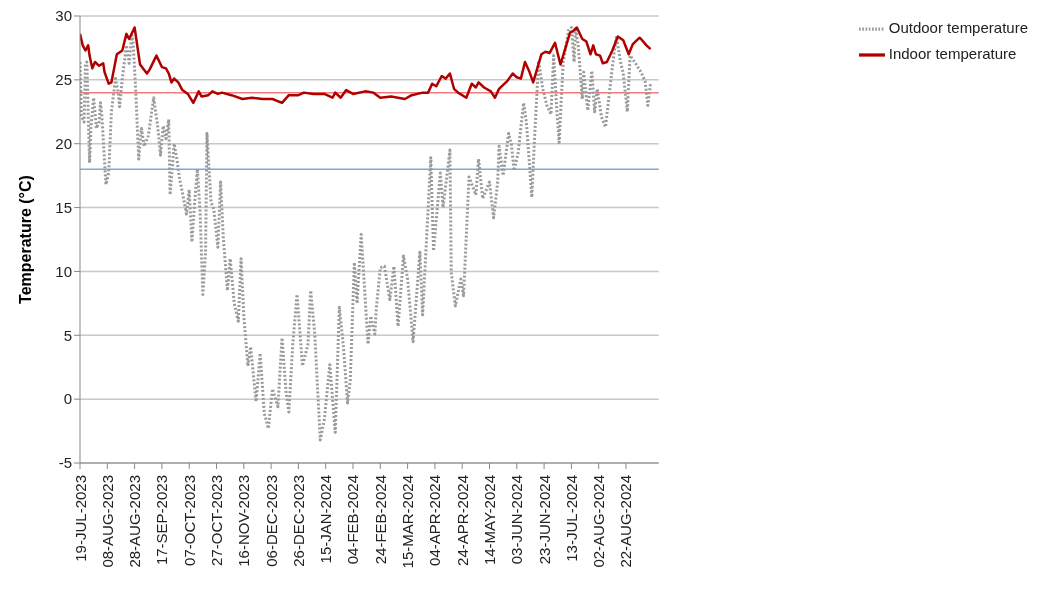  Describe the element at coordinates (25, 239) in the screenshot. I see `y-axis-title: Temperature (°C)` at that location.